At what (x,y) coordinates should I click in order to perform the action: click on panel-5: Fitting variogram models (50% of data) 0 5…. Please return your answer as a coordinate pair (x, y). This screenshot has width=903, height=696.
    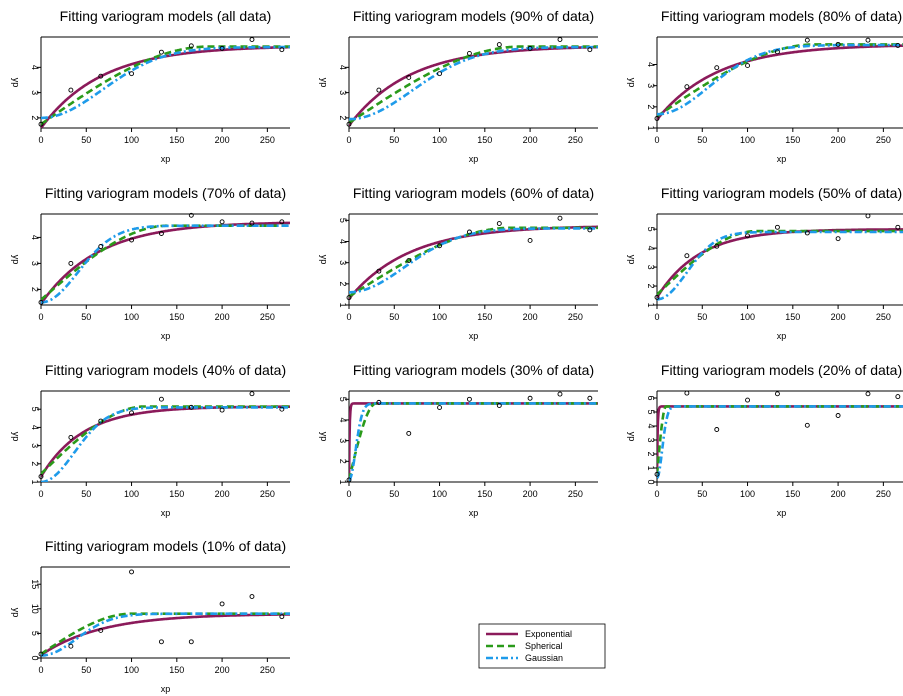
    Looking at the image, I should click on (765, 263).